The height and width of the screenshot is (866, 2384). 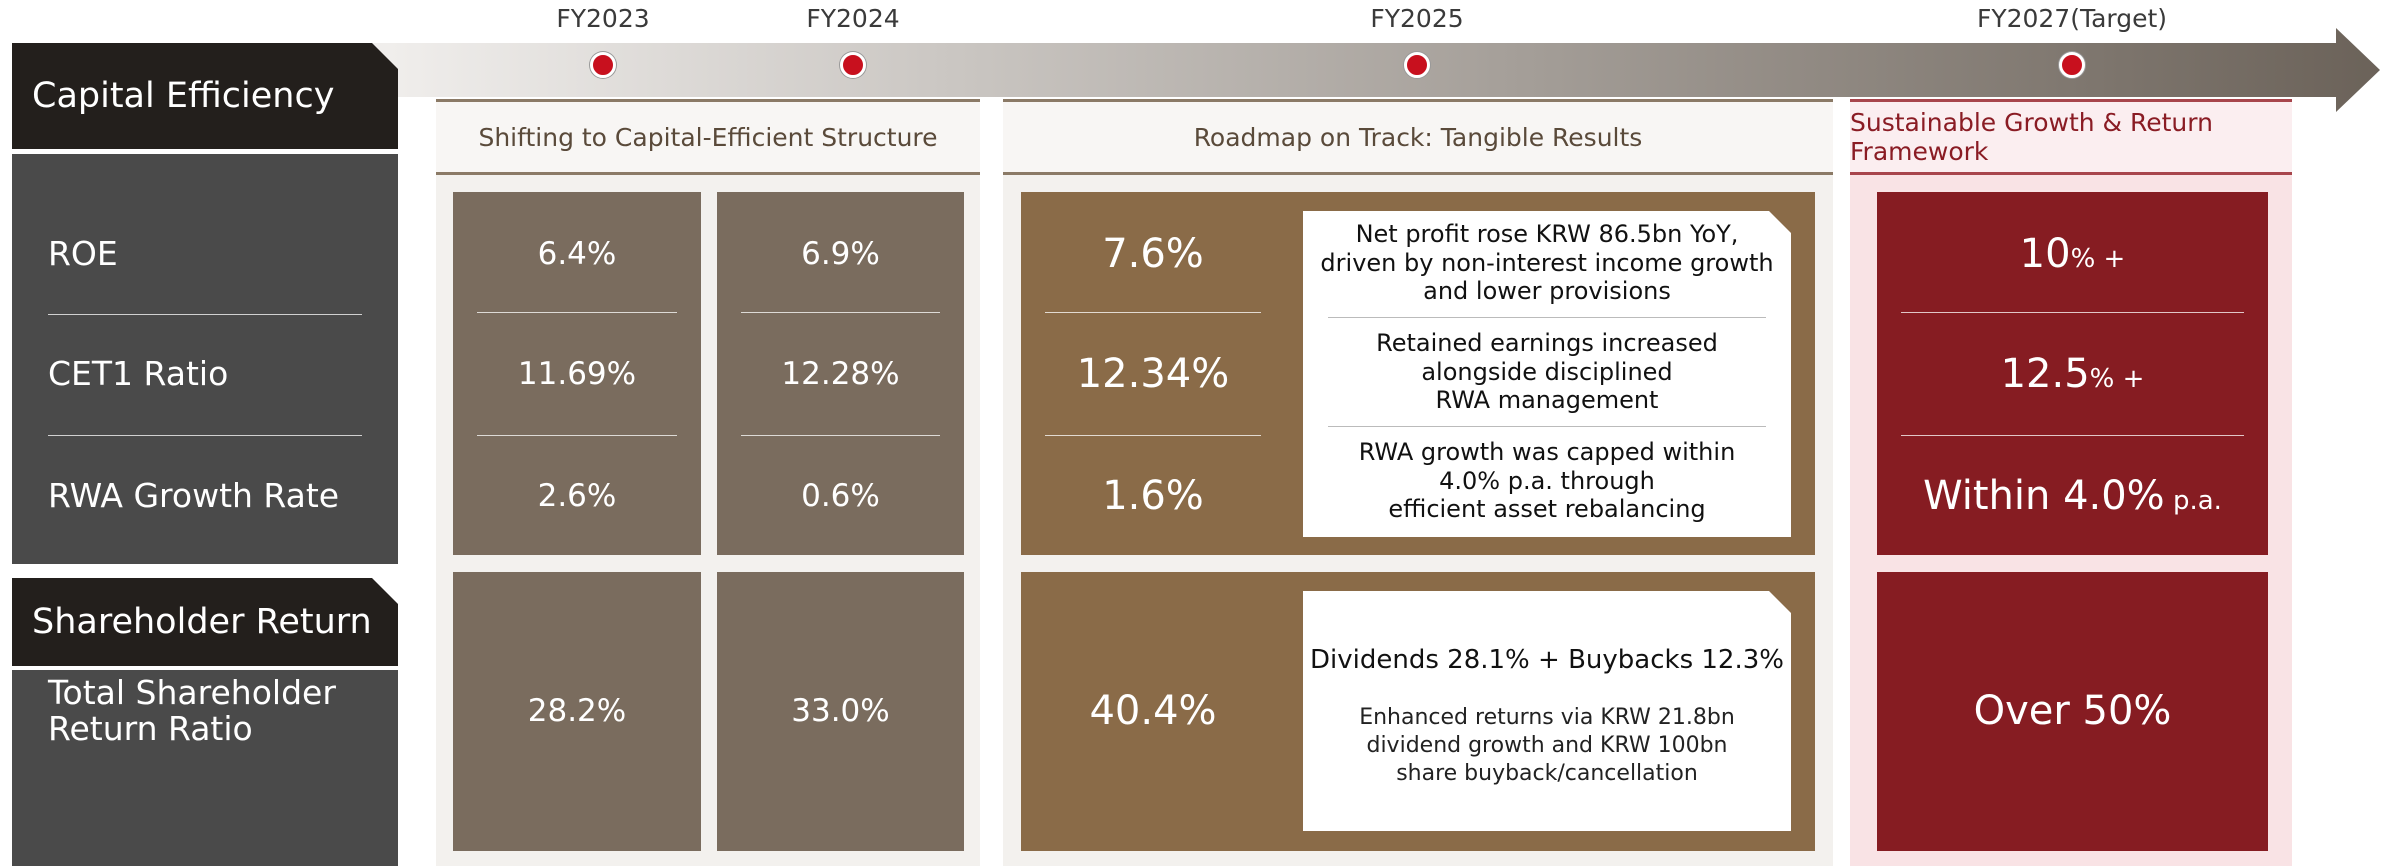 I want to click on value: Within 4.0% p.a., so click(x=2072, y=496).